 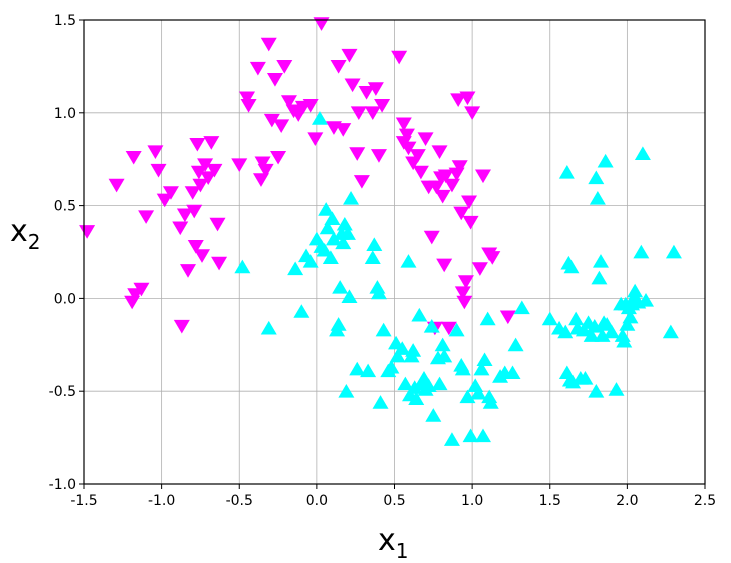 I want to click on x-tick-label: 2.5, so click(x=705, y=501).